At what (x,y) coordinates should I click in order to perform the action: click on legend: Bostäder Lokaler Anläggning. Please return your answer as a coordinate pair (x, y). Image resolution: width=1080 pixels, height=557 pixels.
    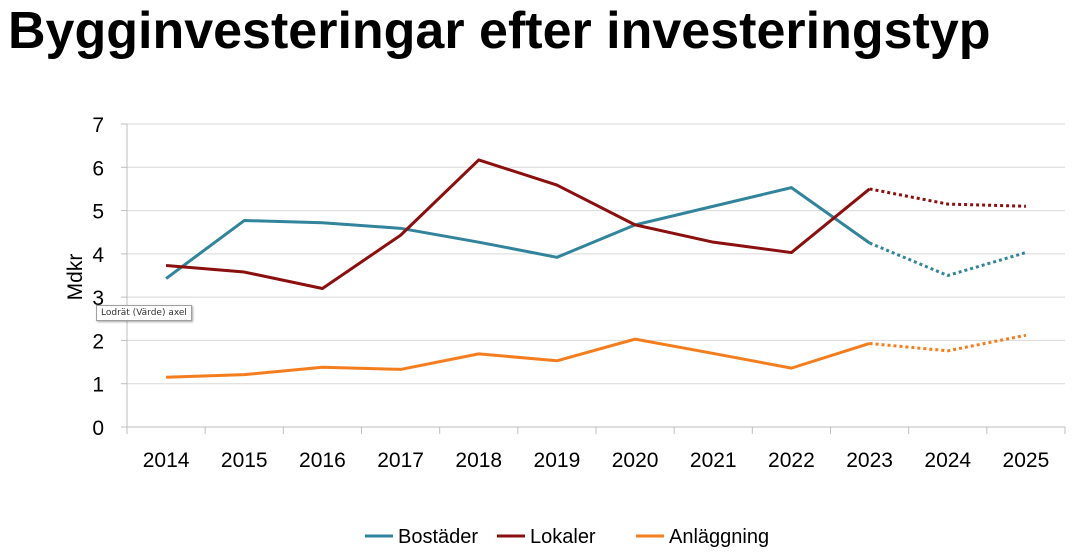
    Looking at the image, I should click on (567, 537).